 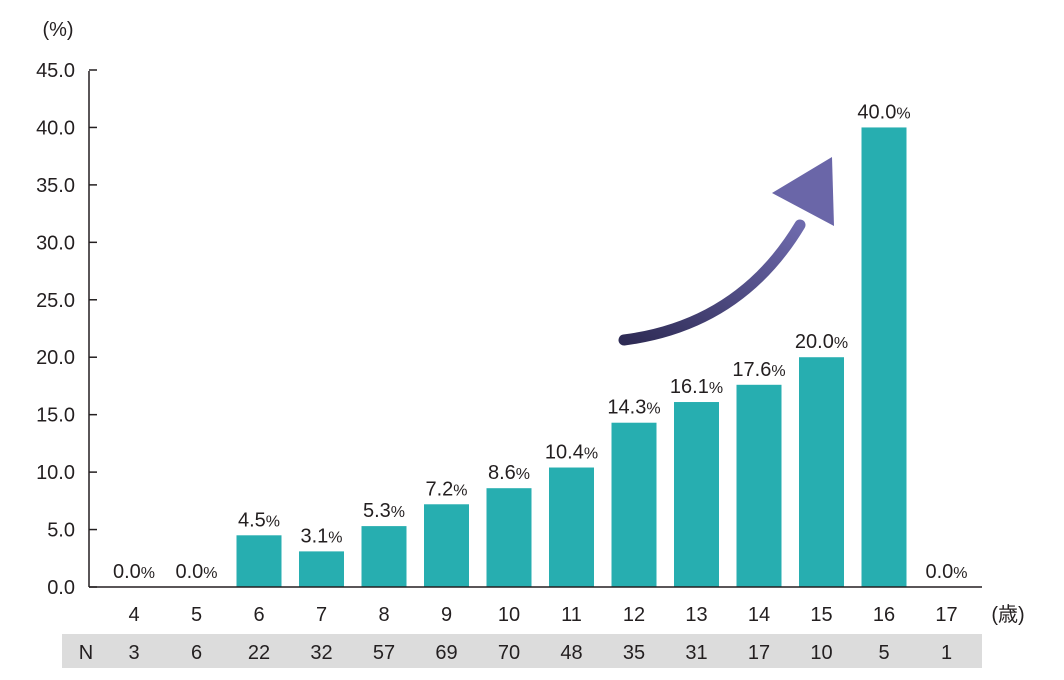 I want to click on n-value: 31, so click(x=696, y=653).